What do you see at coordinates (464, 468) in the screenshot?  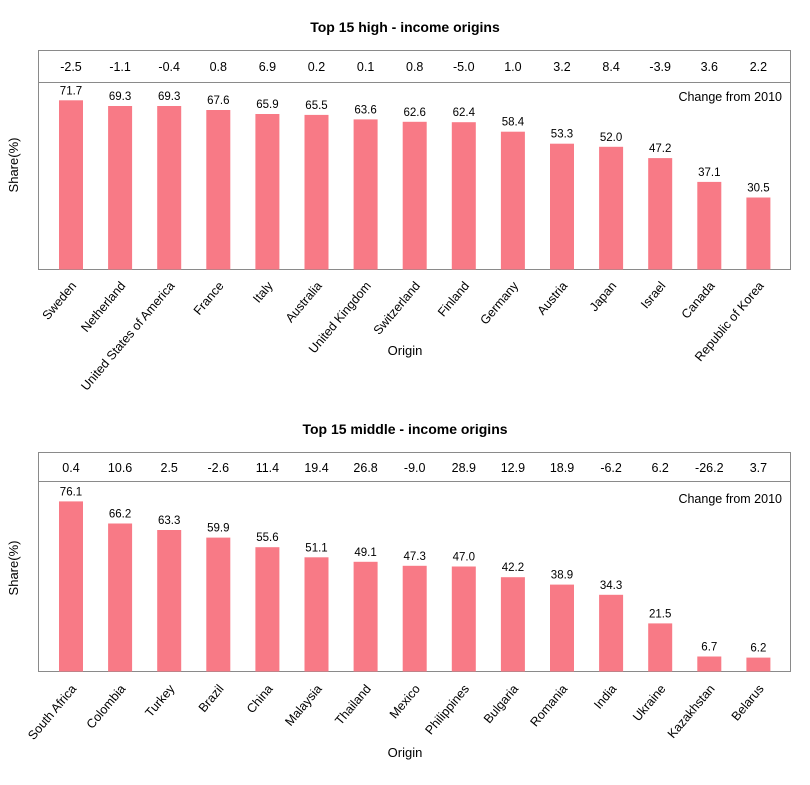 I see `change-value: 28.9` at bounding box center [464, 468].